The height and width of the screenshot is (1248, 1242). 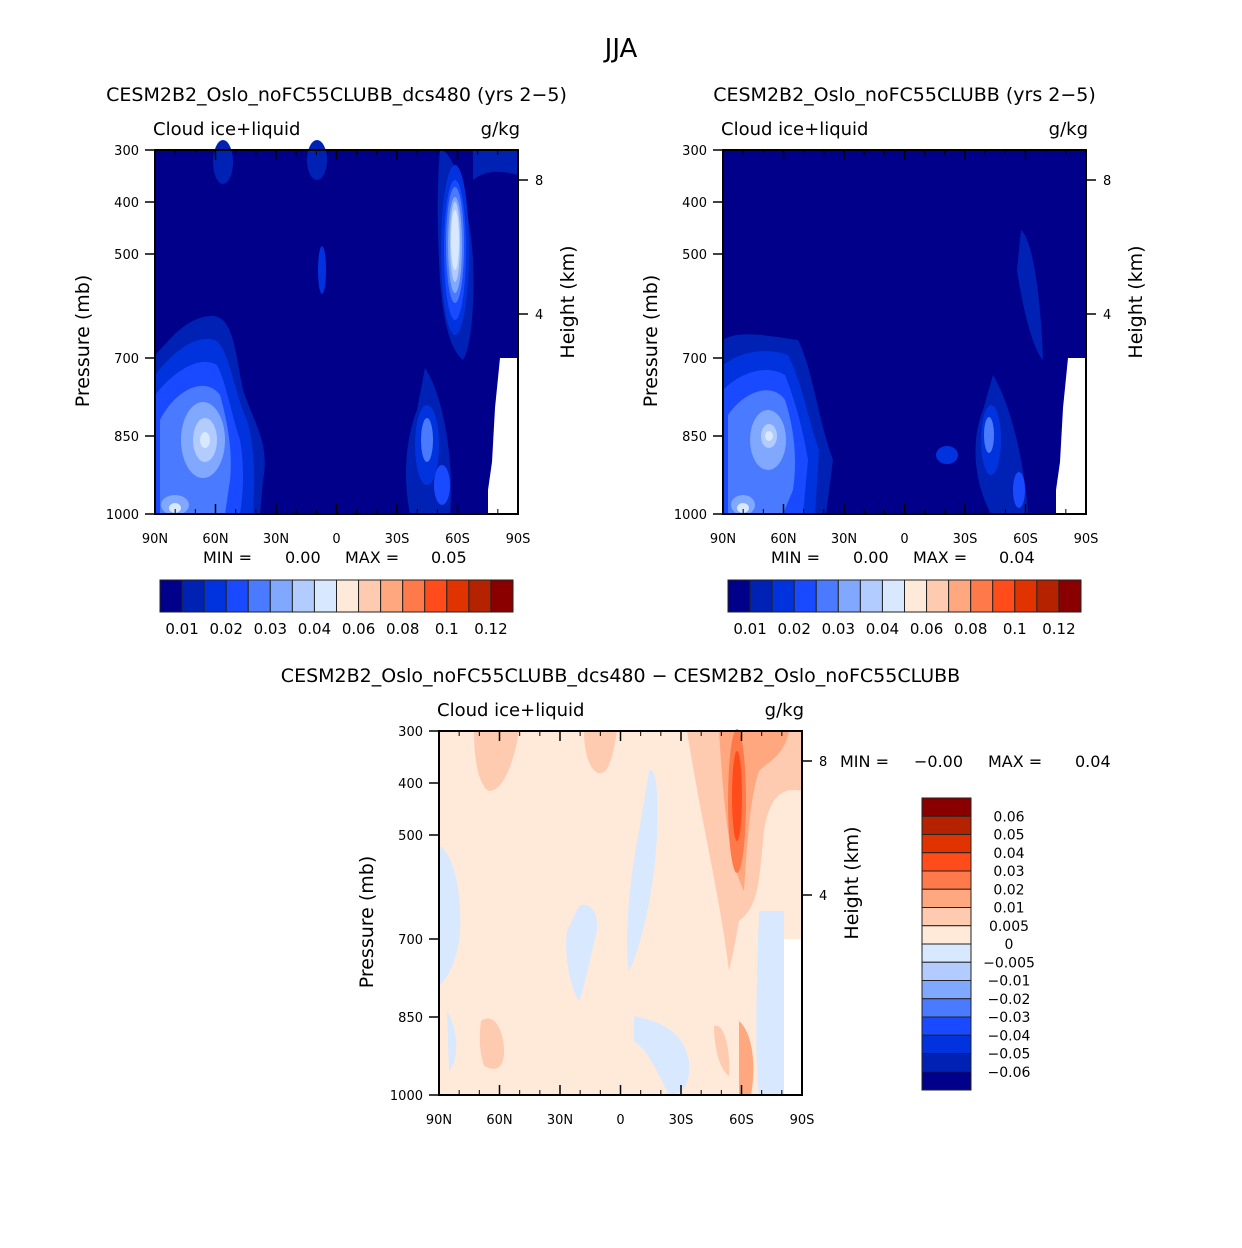 I want to click on y-tick-label: 400, so click(x=694, y=203).